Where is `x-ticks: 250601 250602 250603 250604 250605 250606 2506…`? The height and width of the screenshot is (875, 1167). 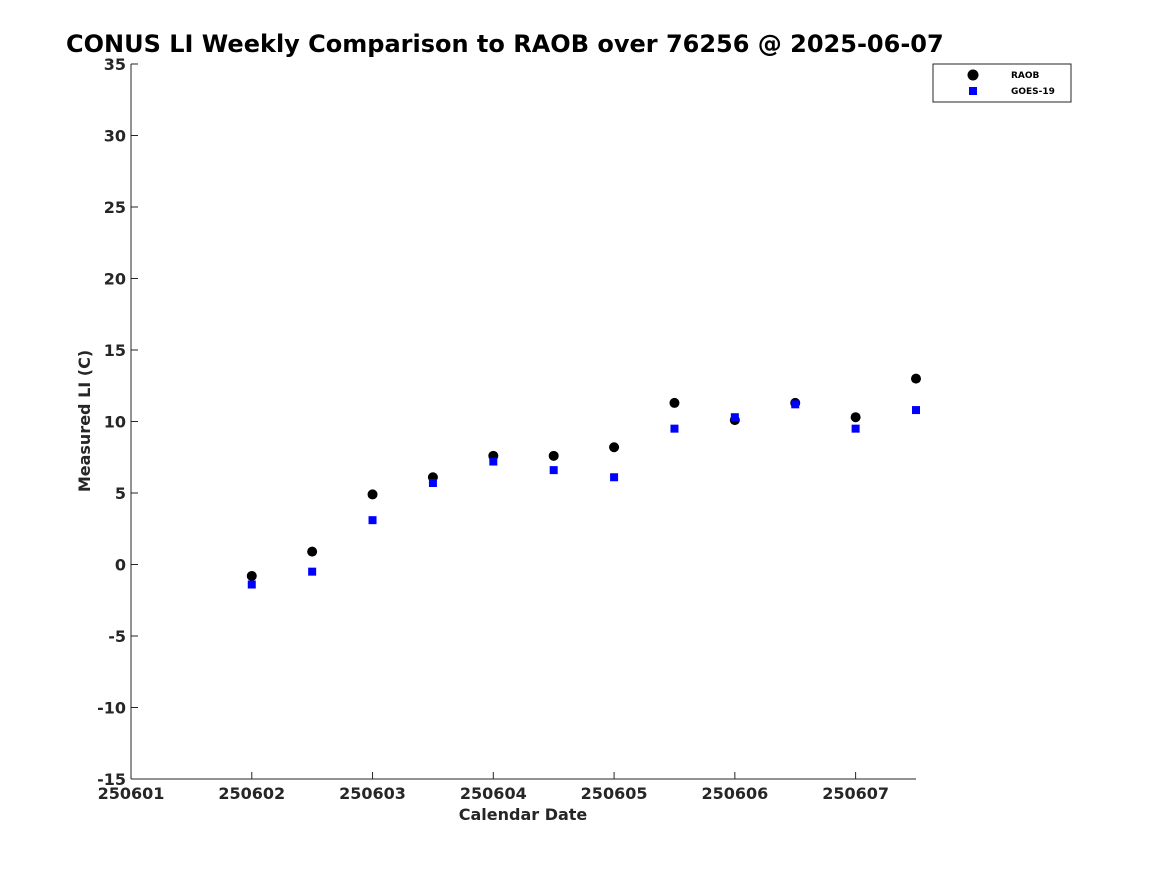 x-ticks: 250601 250602 250603 250604 250605 250606 2506… is located at coordinates (493, 787).